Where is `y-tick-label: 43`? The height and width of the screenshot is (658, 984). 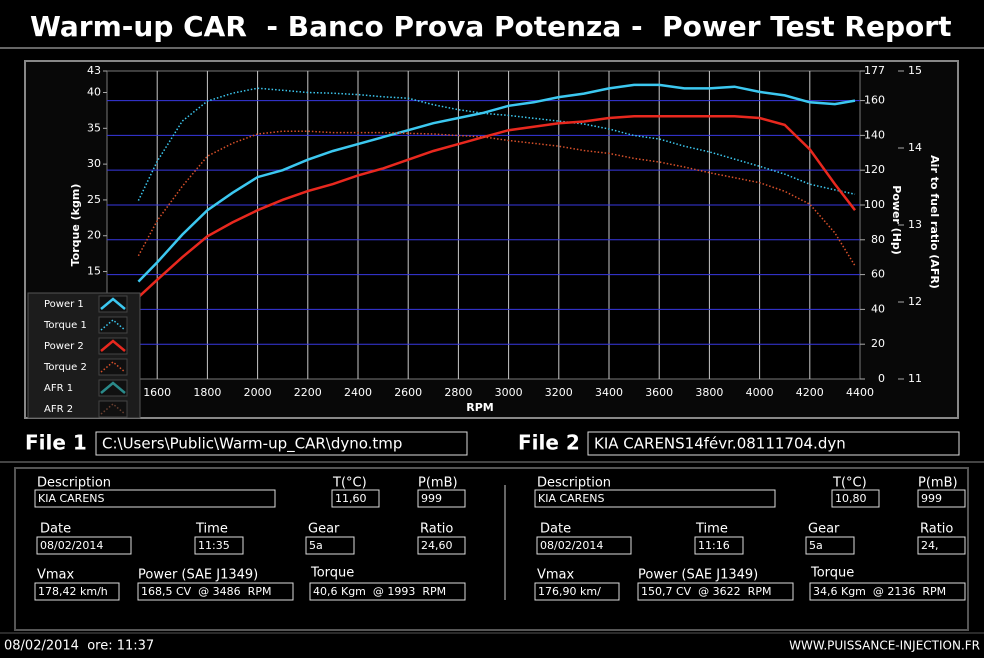
y-tick-label: 43 is located at coordinates (94, 70).